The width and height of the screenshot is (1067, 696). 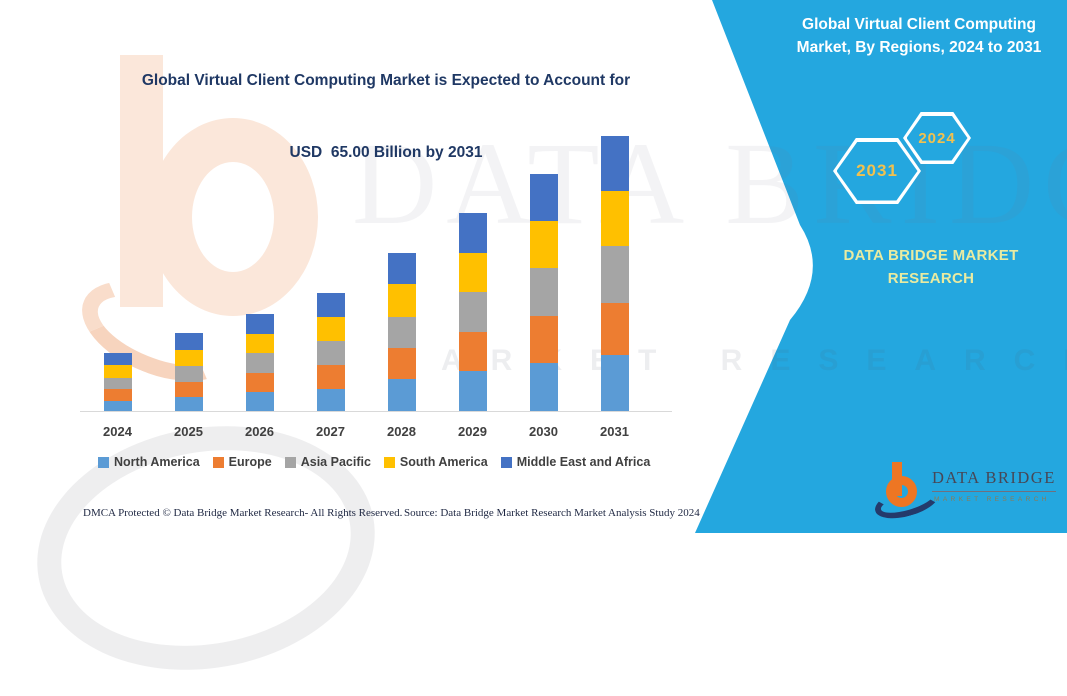 What do you see at coordinates (401, 301) in the screenshot?
I see `bar-segment-2028-south-america` at bounding box center [401, 301].